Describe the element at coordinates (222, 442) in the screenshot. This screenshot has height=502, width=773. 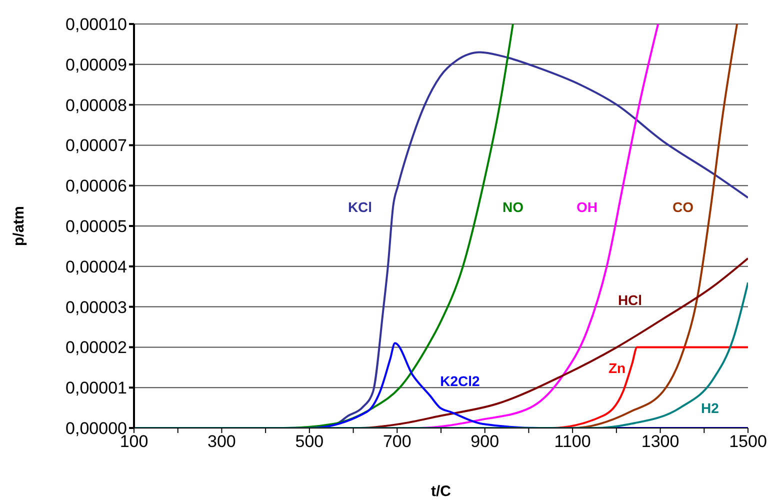
I see `x-tick-label: 300` at that location.